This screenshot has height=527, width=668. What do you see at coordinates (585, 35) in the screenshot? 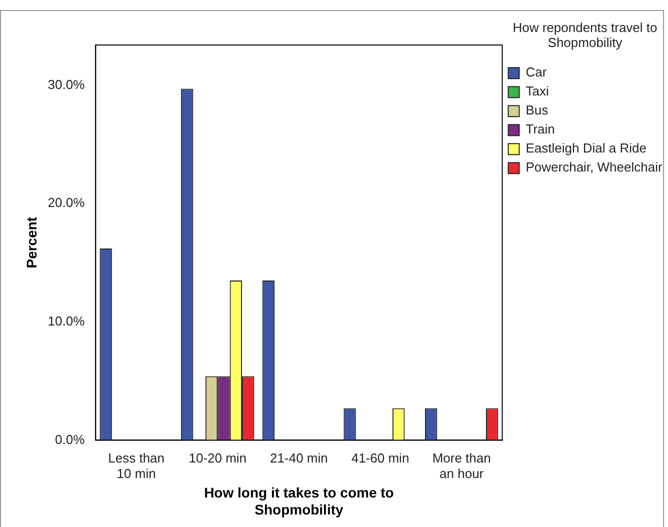
I see `legend-title: How repondents travel to Shopmobility` at bounding box center [585, 35].